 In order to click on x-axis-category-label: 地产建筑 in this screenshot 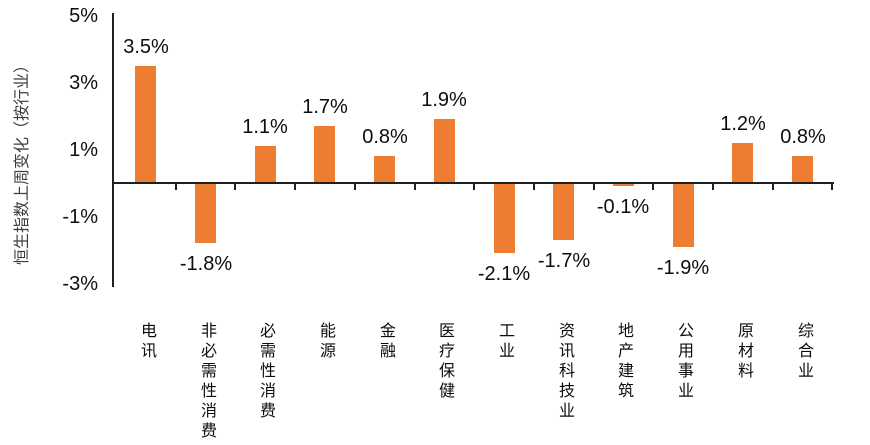, I will do `click(623, 362)`.